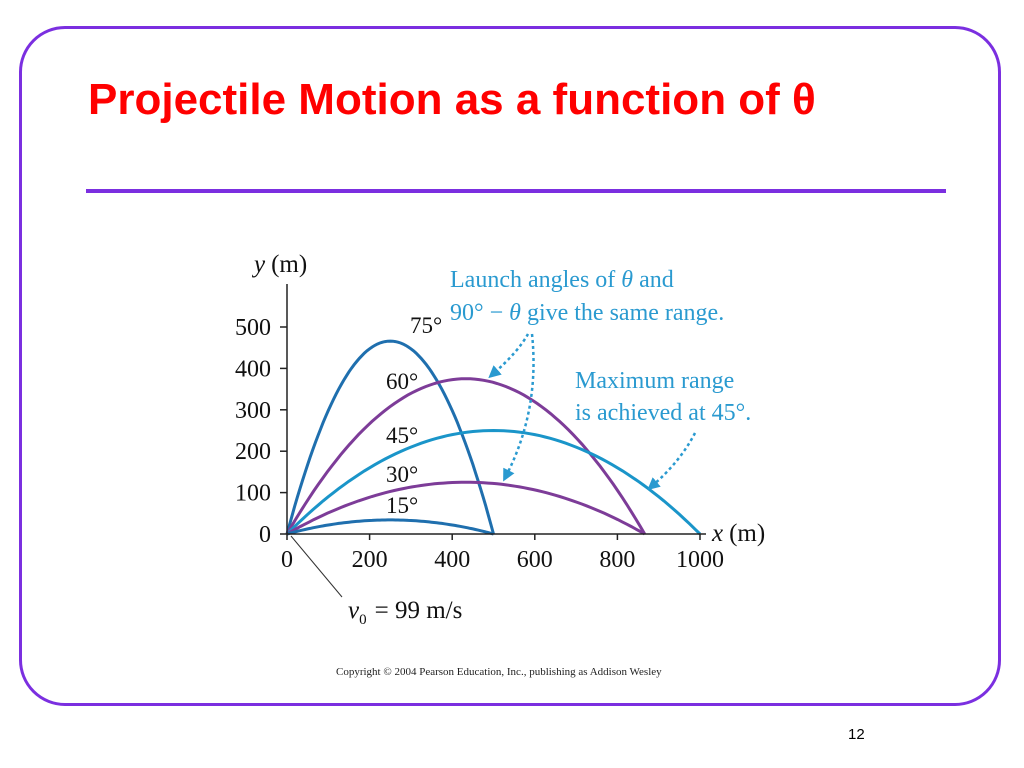  Describe the element at coordinates (856, 734) in the screenshot. I see `page-number: 12` at that location.